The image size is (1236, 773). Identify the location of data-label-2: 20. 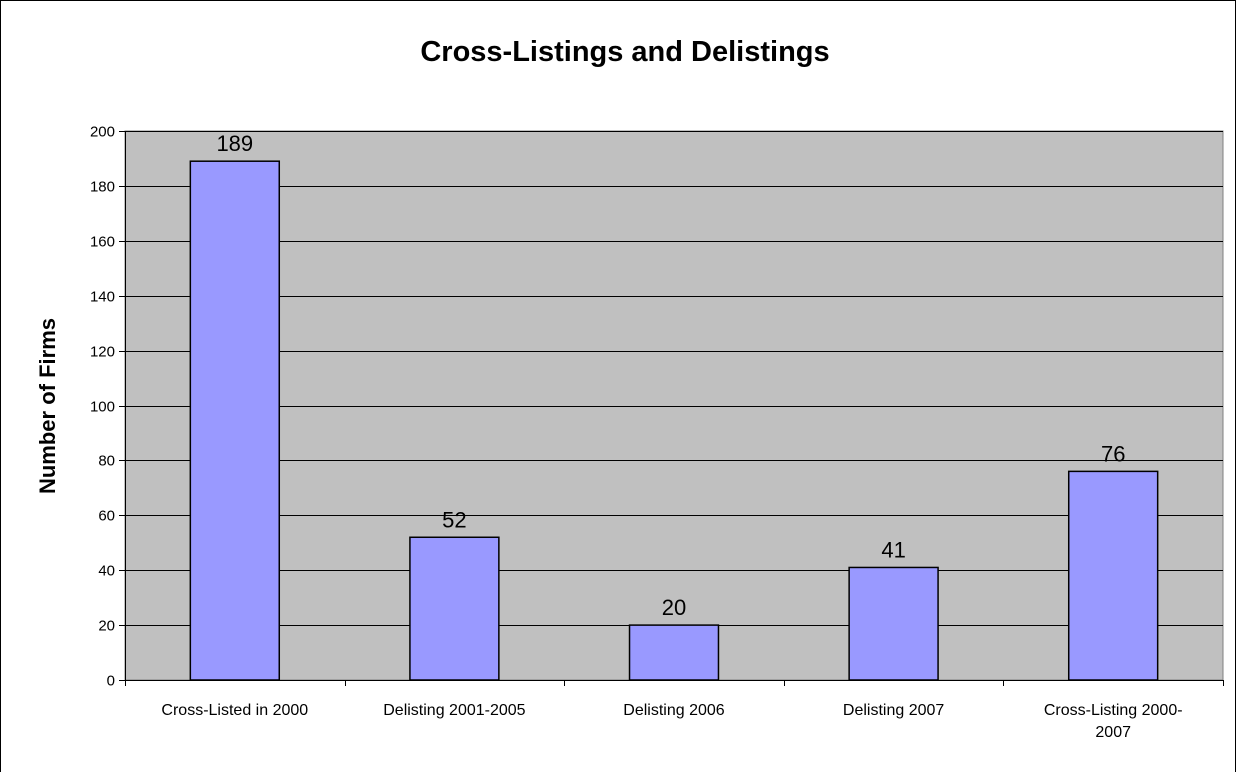
(674, 607).